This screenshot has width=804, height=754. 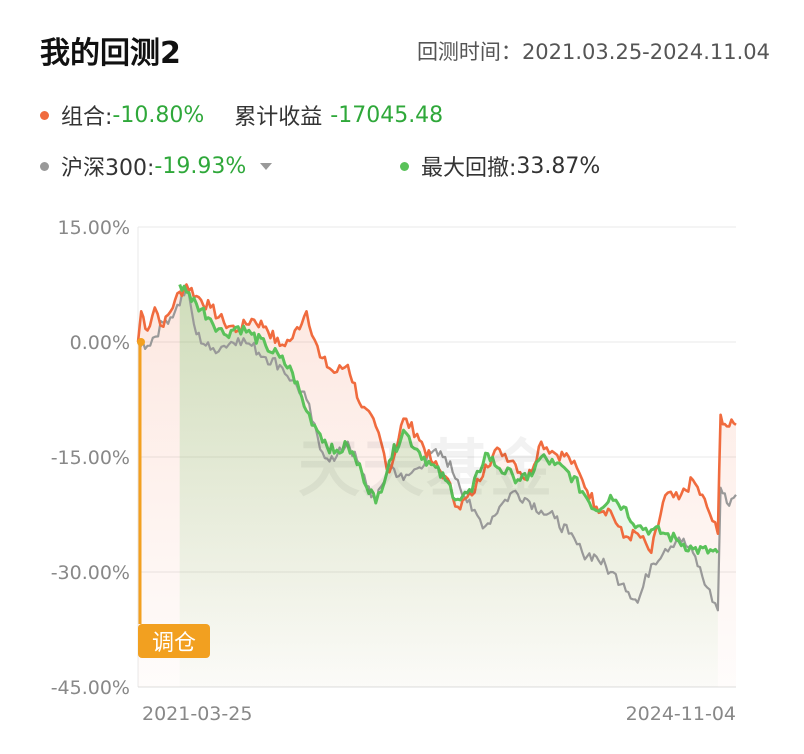 What do you see at coordinates (681, 714) in the screenshot?
I see `x-tick-label: 2024-11-04` at bounding box center [681, 714].